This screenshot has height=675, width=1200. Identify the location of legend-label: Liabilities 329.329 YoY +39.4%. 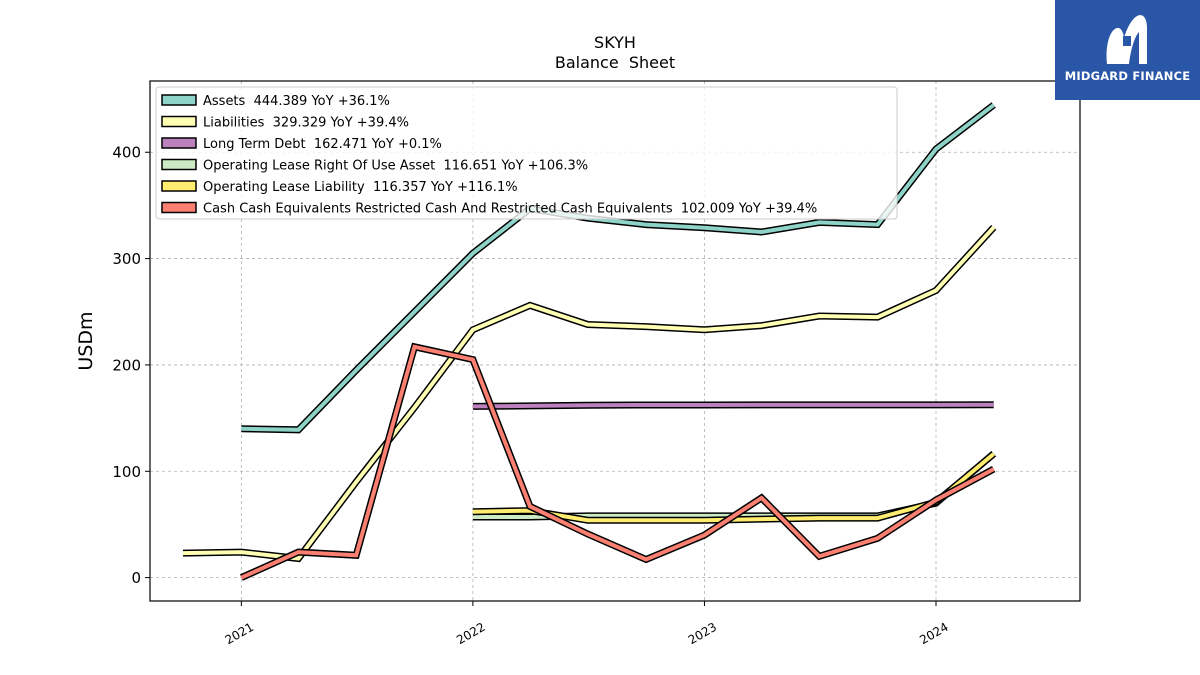
(306, 123).